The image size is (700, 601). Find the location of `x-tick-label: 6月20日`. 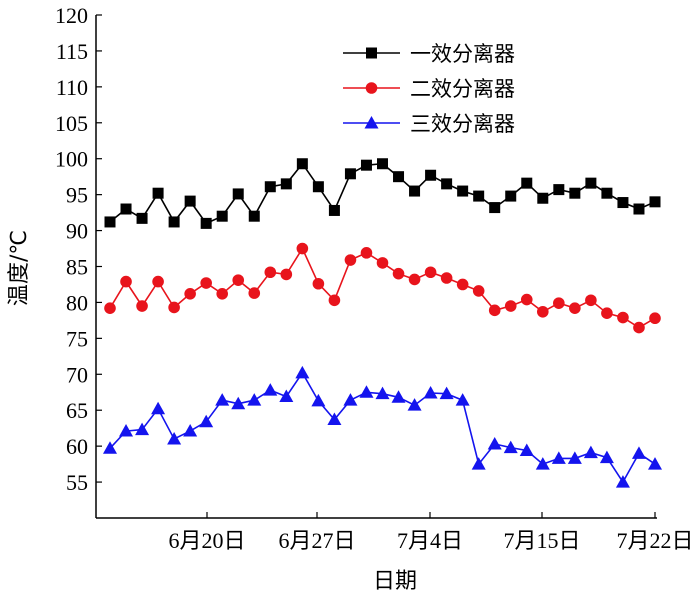

x-tick-label: 6月20日 is located at coordinates (206, 540).